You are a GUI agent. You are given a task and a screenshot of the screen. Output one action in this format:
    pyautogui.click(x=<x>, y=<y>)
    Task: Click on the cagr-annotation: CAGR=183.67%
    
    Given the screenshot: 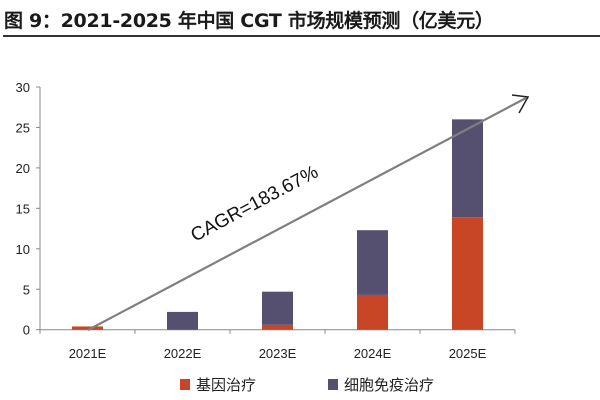 What is the action you would take?
    pyautogui.click(x=254, y=204)
    